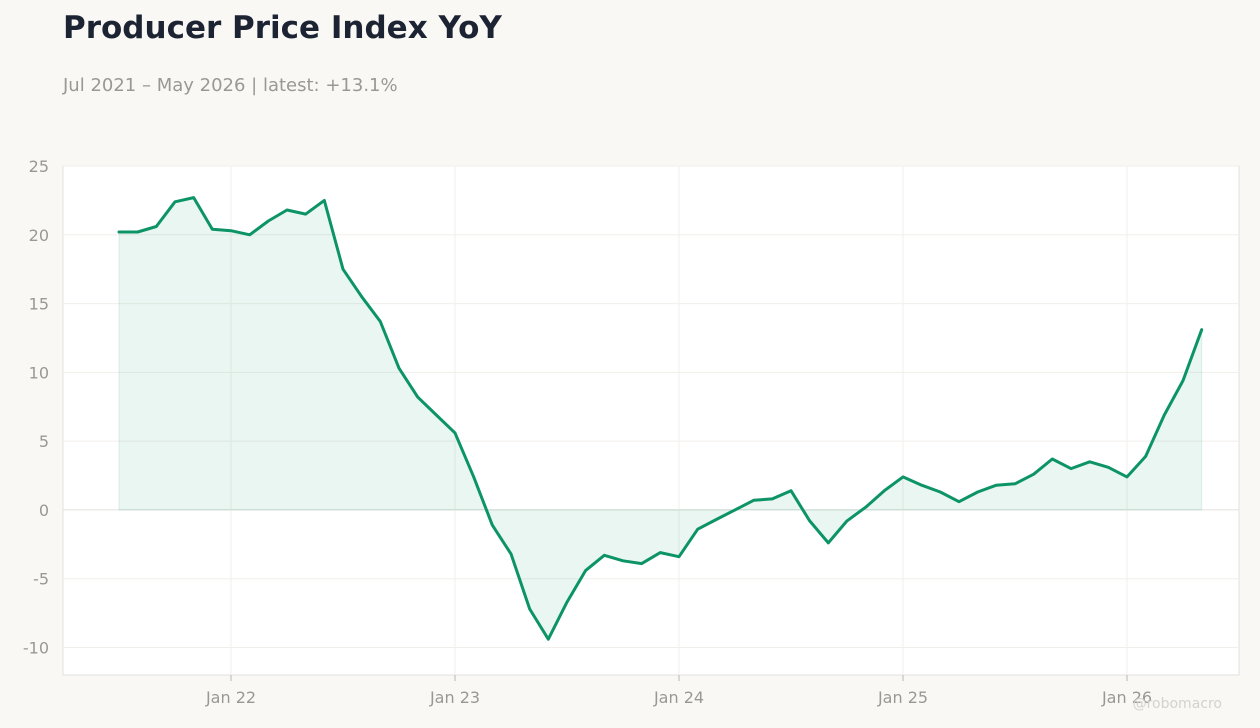 This screenshot has width=1260, height=728. Describe the element at coordinates (39, 166) in the screenshot. I see `y-tick-label: 25` at that location.